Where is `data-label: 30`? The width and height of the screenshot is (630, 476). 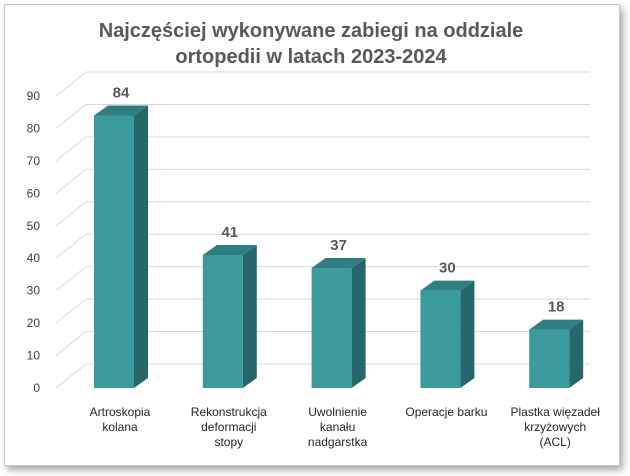 data-label: 30 is located at coordinates (447, 268).